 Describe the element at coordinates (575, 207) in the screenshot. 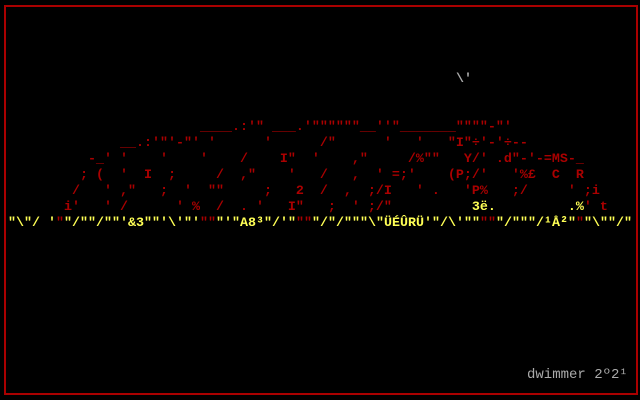

I see `art-segment: .%` at that location.